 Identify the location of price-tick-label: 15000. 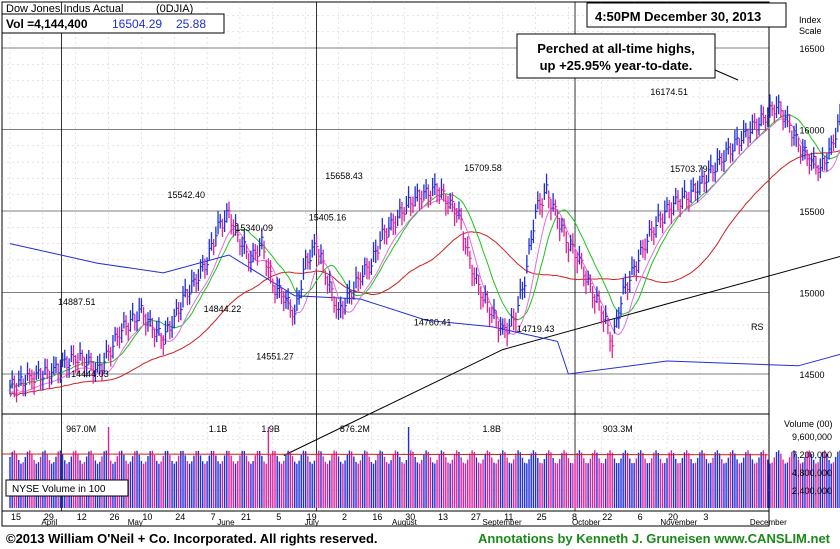
(811, 294).